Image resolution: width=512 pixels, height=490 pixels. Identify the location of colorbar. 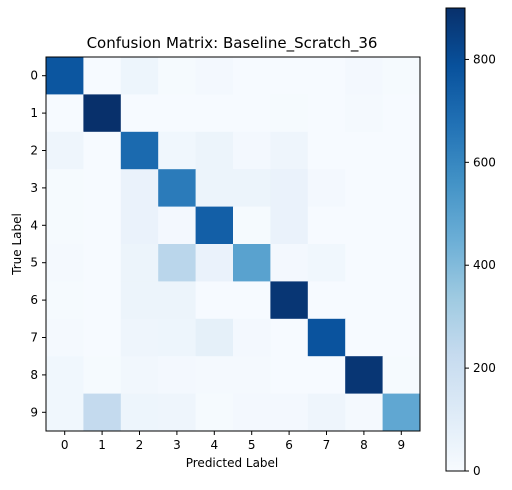
(455, 239).